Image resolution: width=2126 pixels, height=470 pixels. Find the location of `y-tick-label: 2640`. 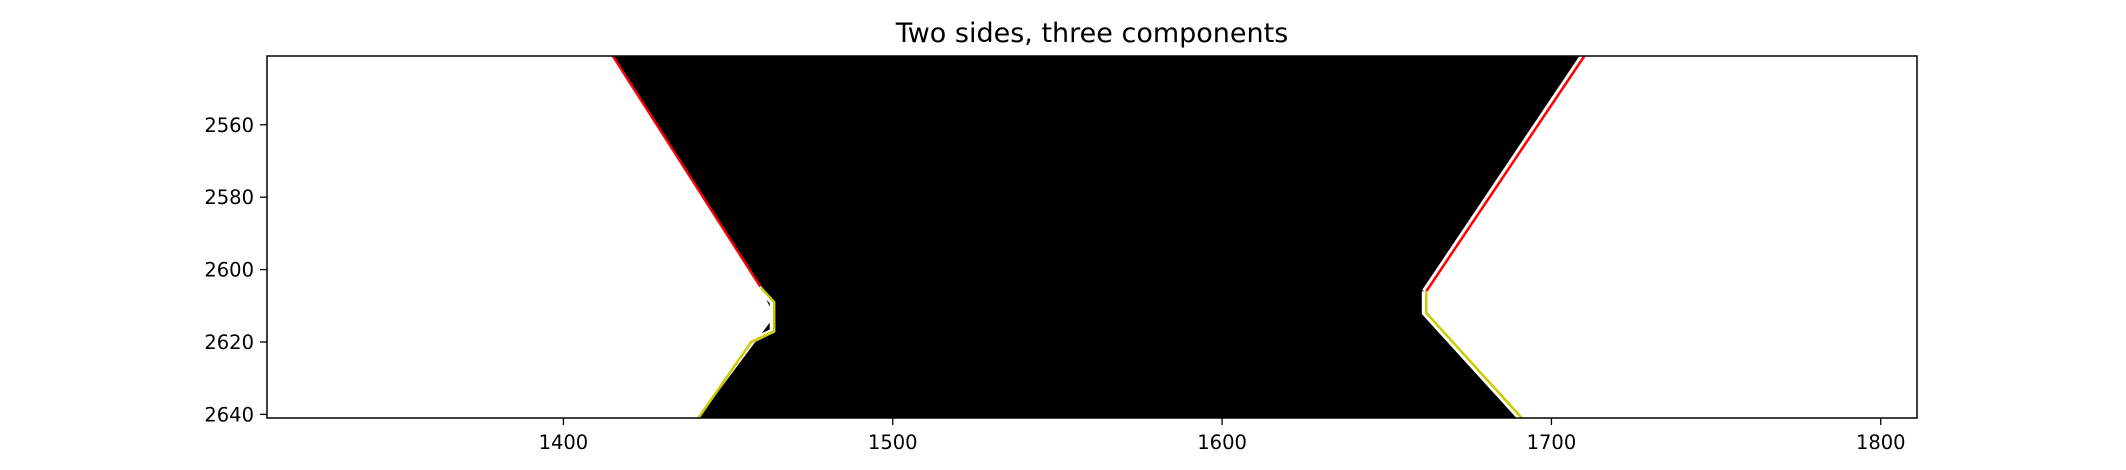

y-tick-label: 2640 is located at coordinates (229, 414).